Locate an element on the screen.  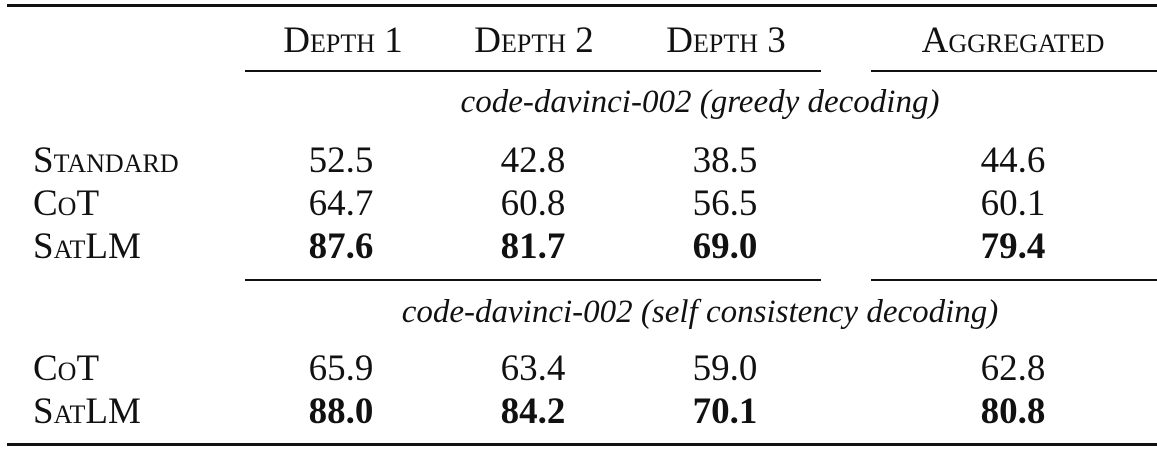
cell-depth-1: 87.6 is located at coordinates (341, 246).